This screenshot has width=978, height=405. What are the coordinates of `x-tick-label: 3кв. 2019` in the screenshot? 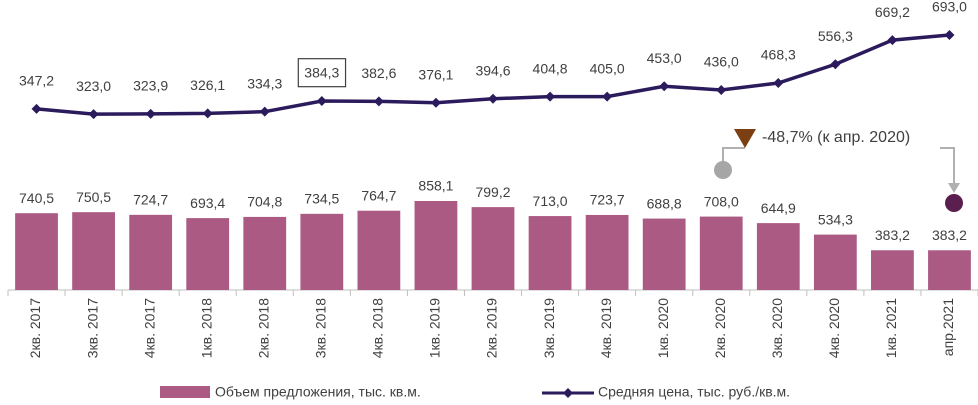 It's located at (549, 328).